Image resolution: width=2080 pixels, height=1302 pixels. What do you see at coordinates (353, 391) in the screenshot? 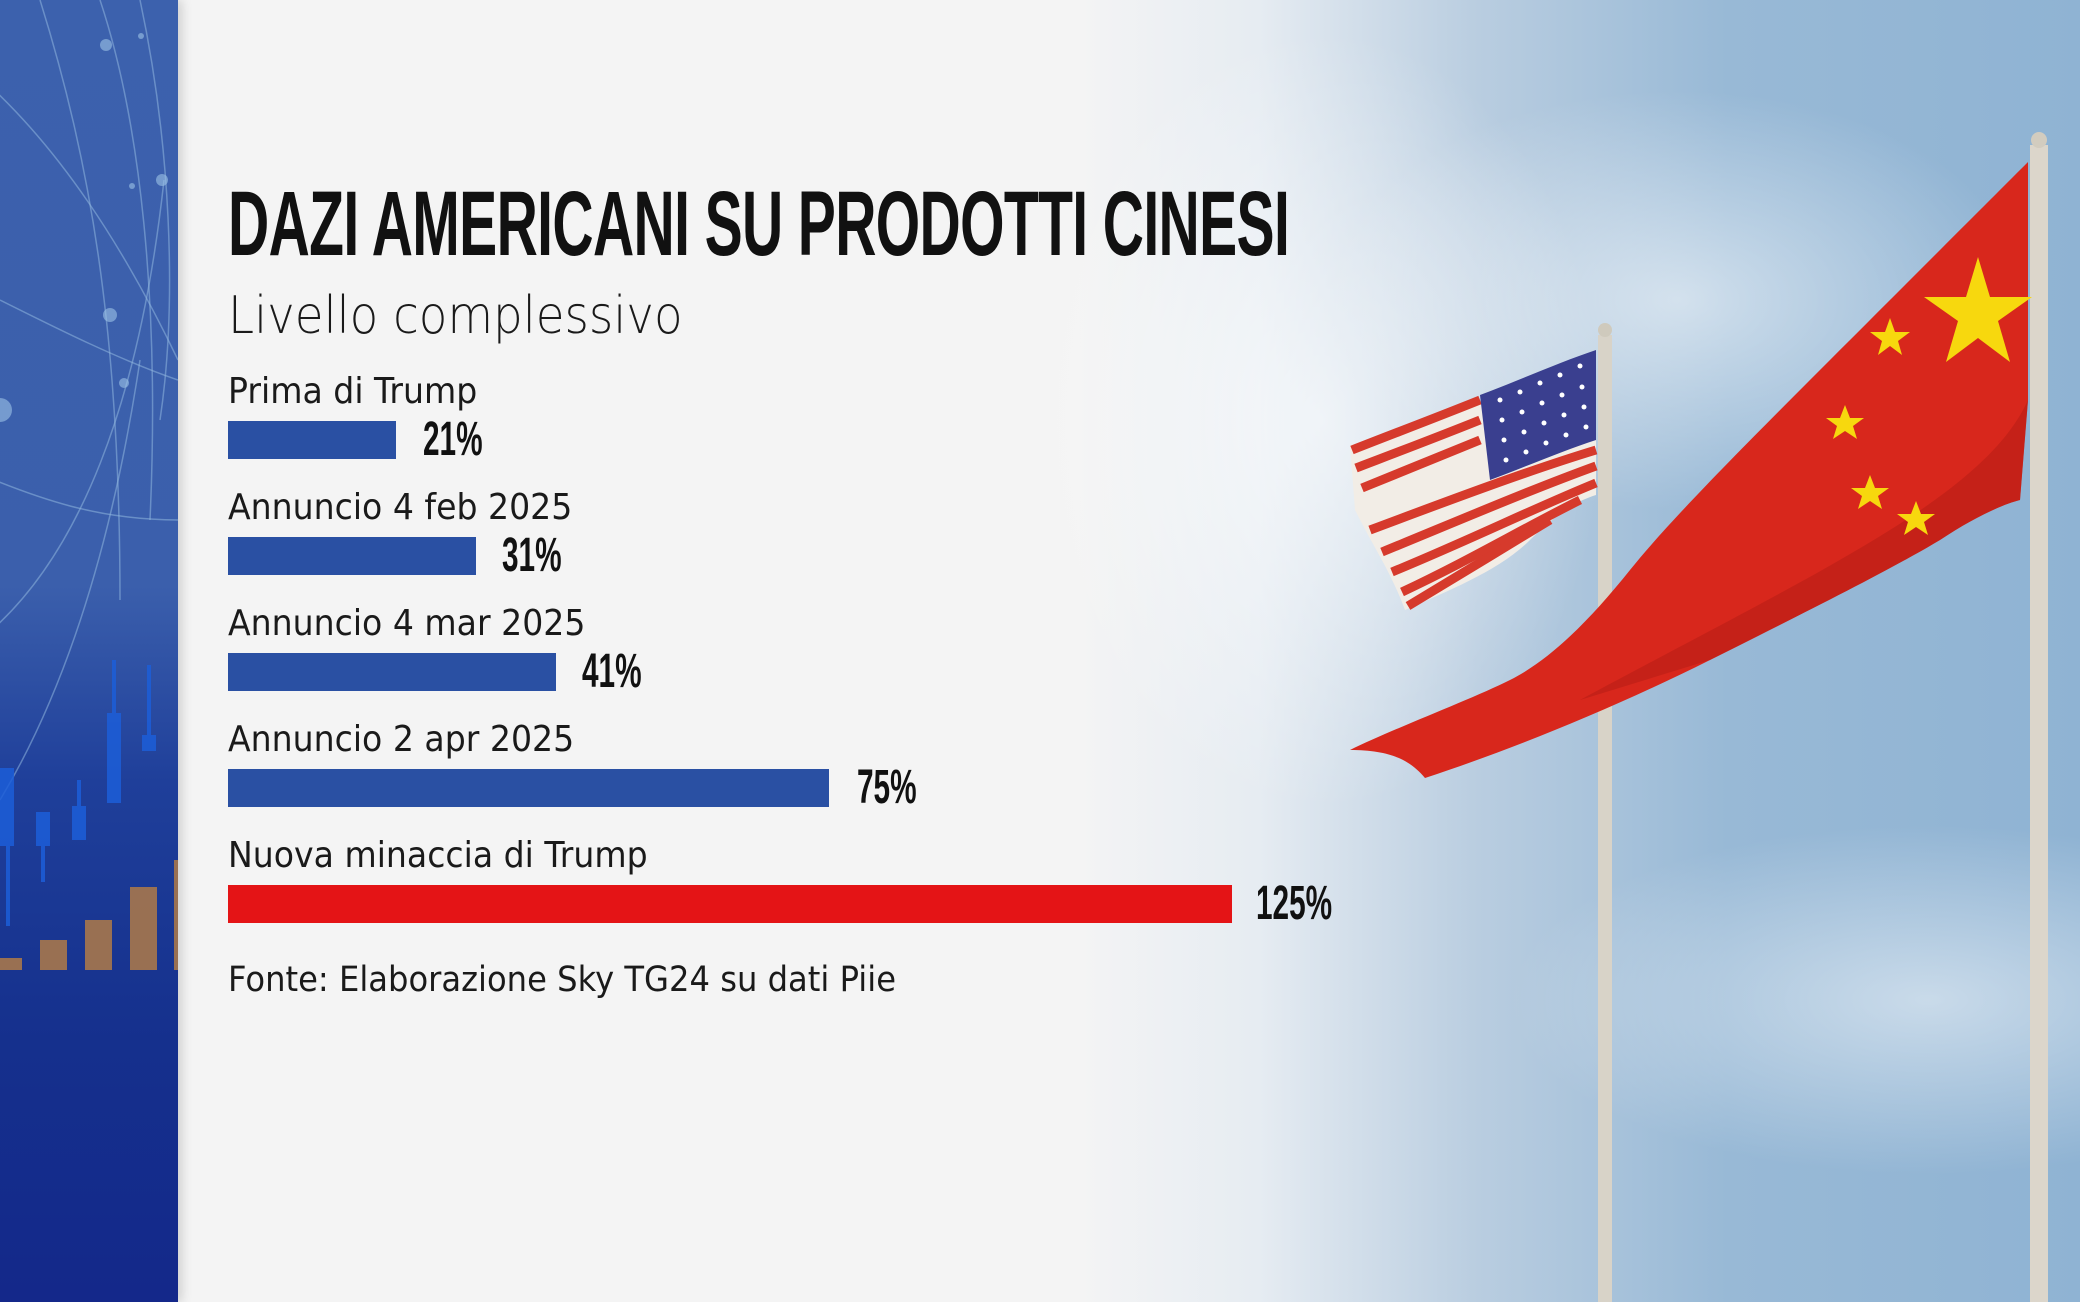
I see `bar-label: Prima di Trump` at bounding box center [353, 391].